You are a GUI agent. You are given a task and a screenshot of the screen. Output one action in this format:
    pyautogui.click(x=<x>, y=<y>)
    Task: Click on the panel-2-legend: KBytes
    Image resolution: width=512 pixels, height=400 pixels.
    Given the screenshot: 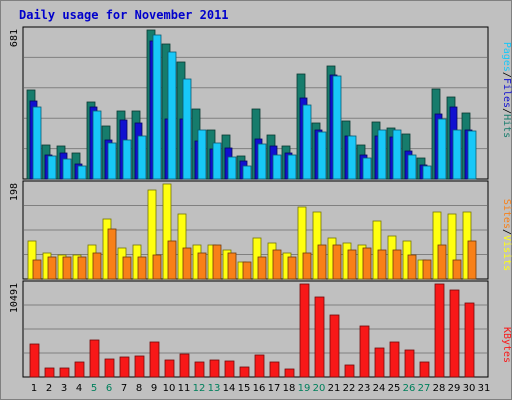 What is the action you would take?
    pyautogui.click(x=506, y=345)
    